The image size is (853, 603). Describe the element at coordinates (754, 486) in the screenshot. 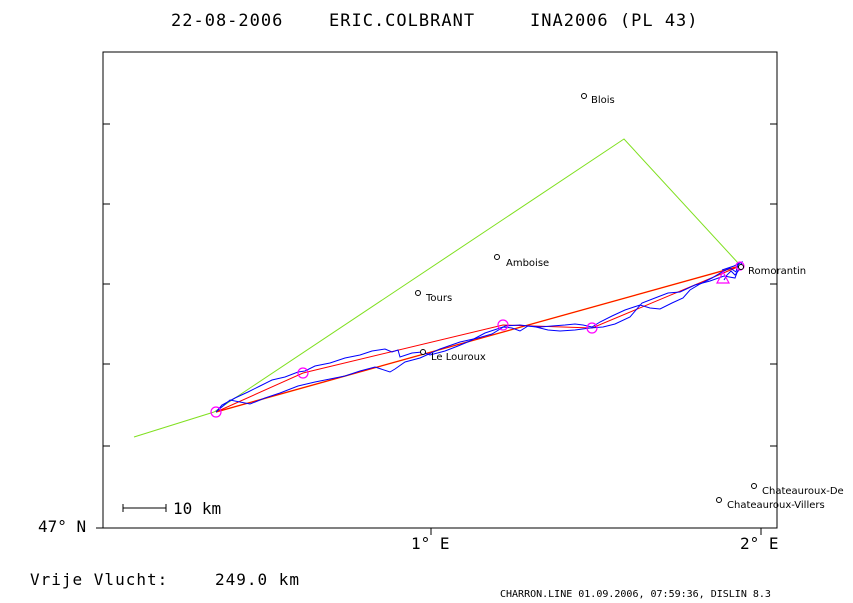

I see `city-marker-chateauroux-de` at that location.